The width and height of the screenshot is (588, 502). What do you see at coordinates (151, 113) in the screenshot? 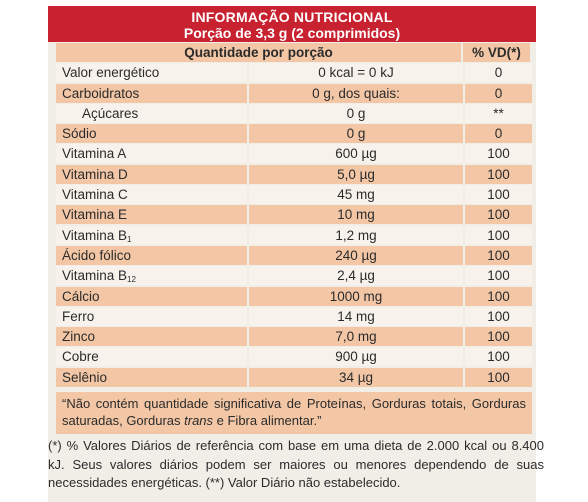
I see `nutrient-name: Açúcares` at bounding box center [151, 113].